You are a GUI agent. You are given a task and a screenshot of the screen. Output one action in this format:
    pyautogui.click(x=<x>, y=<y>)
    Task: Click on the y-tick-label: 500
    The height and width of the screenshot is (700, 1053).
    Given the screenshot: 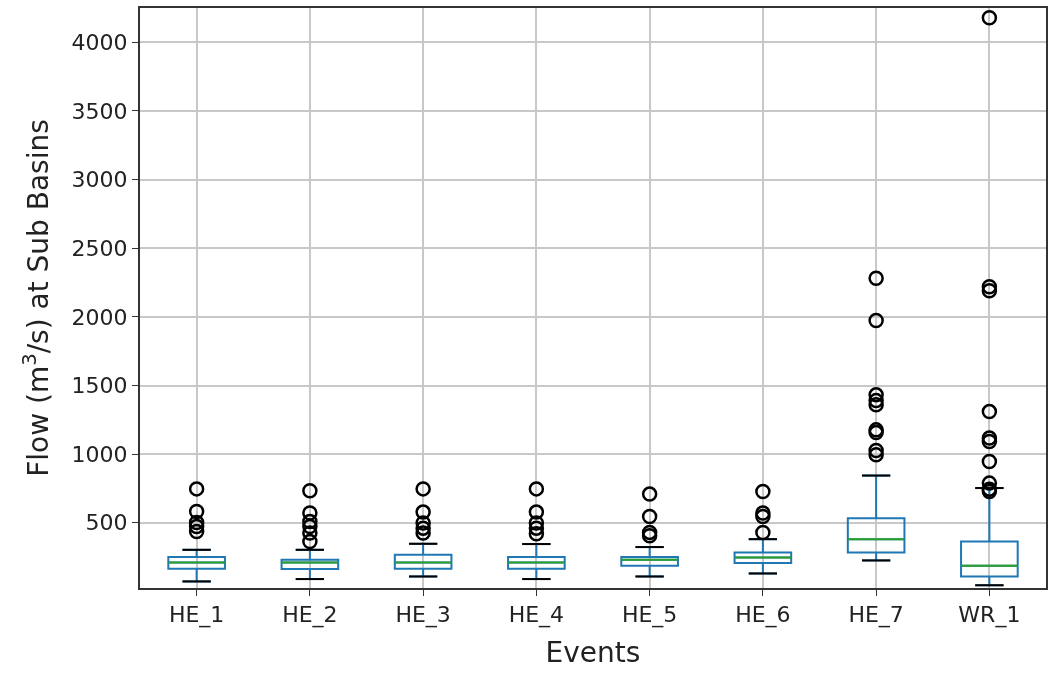 What is the action you would take?
    pyautogui.click(x=106, y=523)
    